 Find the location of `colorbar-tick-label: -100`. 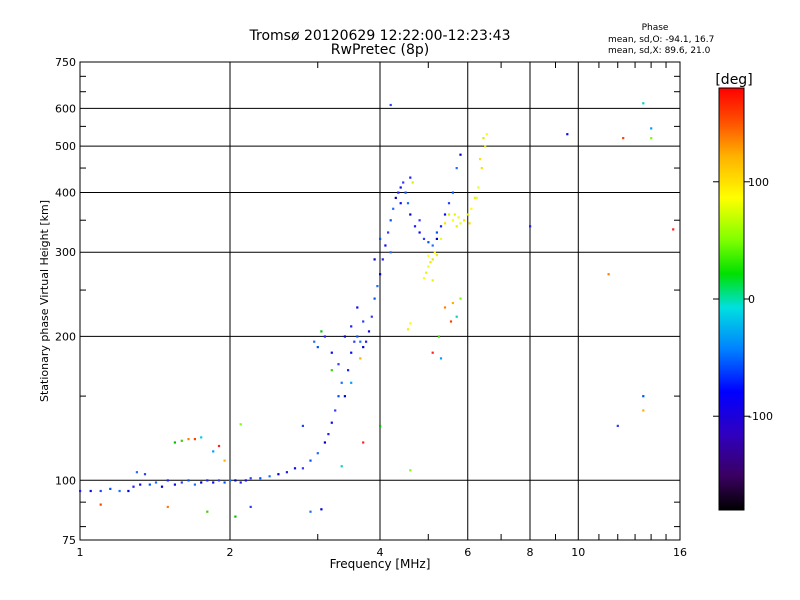

colorbar-tick-label: -100 is located at coordinates (760, 416).